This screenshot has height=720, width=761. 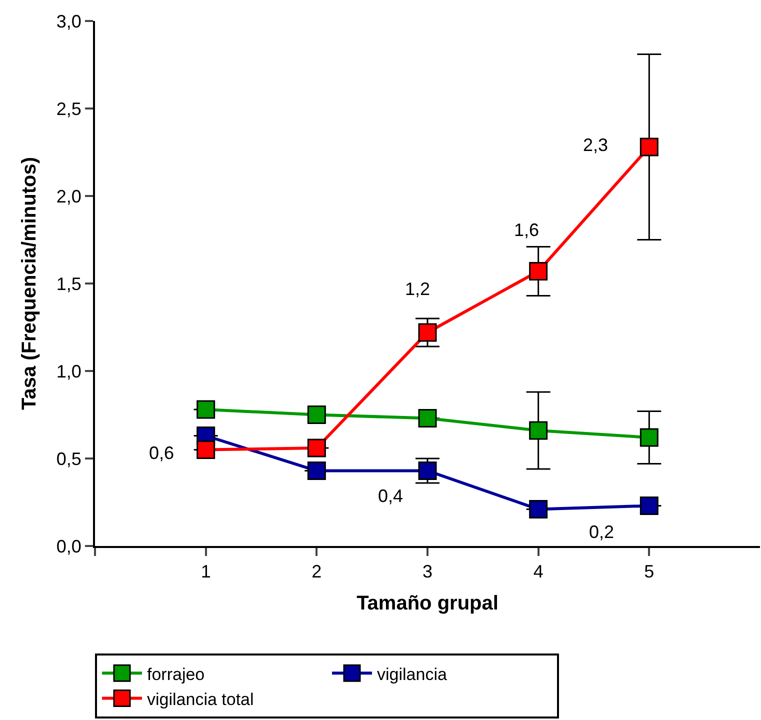 I want to click on annotation: 1,6, so click(x=527, y=230).